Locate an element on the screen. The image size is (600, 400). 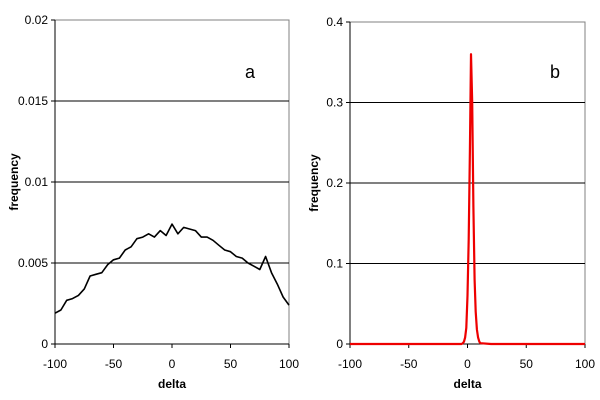
x-tick-label-b-1: -50 is located at coordinates (409, 364).